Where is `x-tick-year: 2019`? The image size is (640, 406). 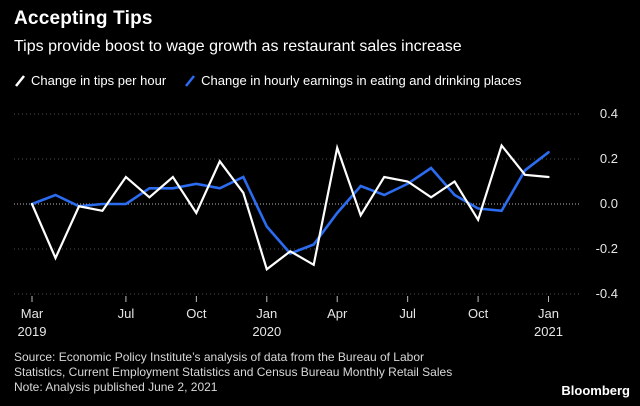
x-tick-year: 2019 is located at coordinates (32, 331).